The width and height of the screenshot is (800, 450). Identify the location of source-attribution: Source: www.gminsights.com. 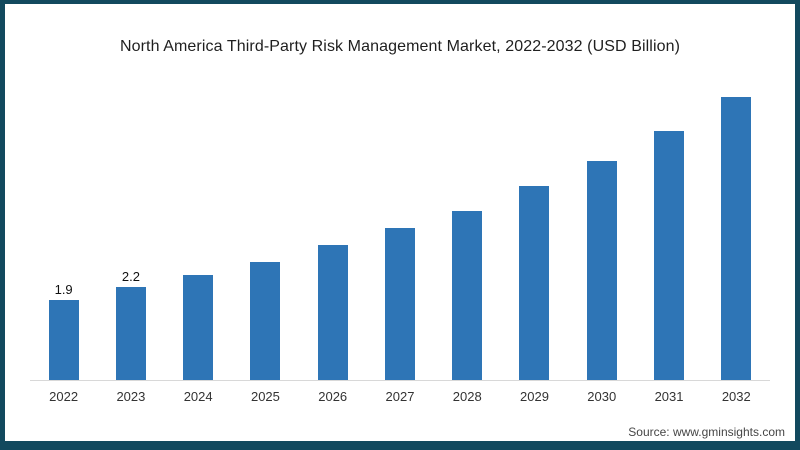
(706, 432).